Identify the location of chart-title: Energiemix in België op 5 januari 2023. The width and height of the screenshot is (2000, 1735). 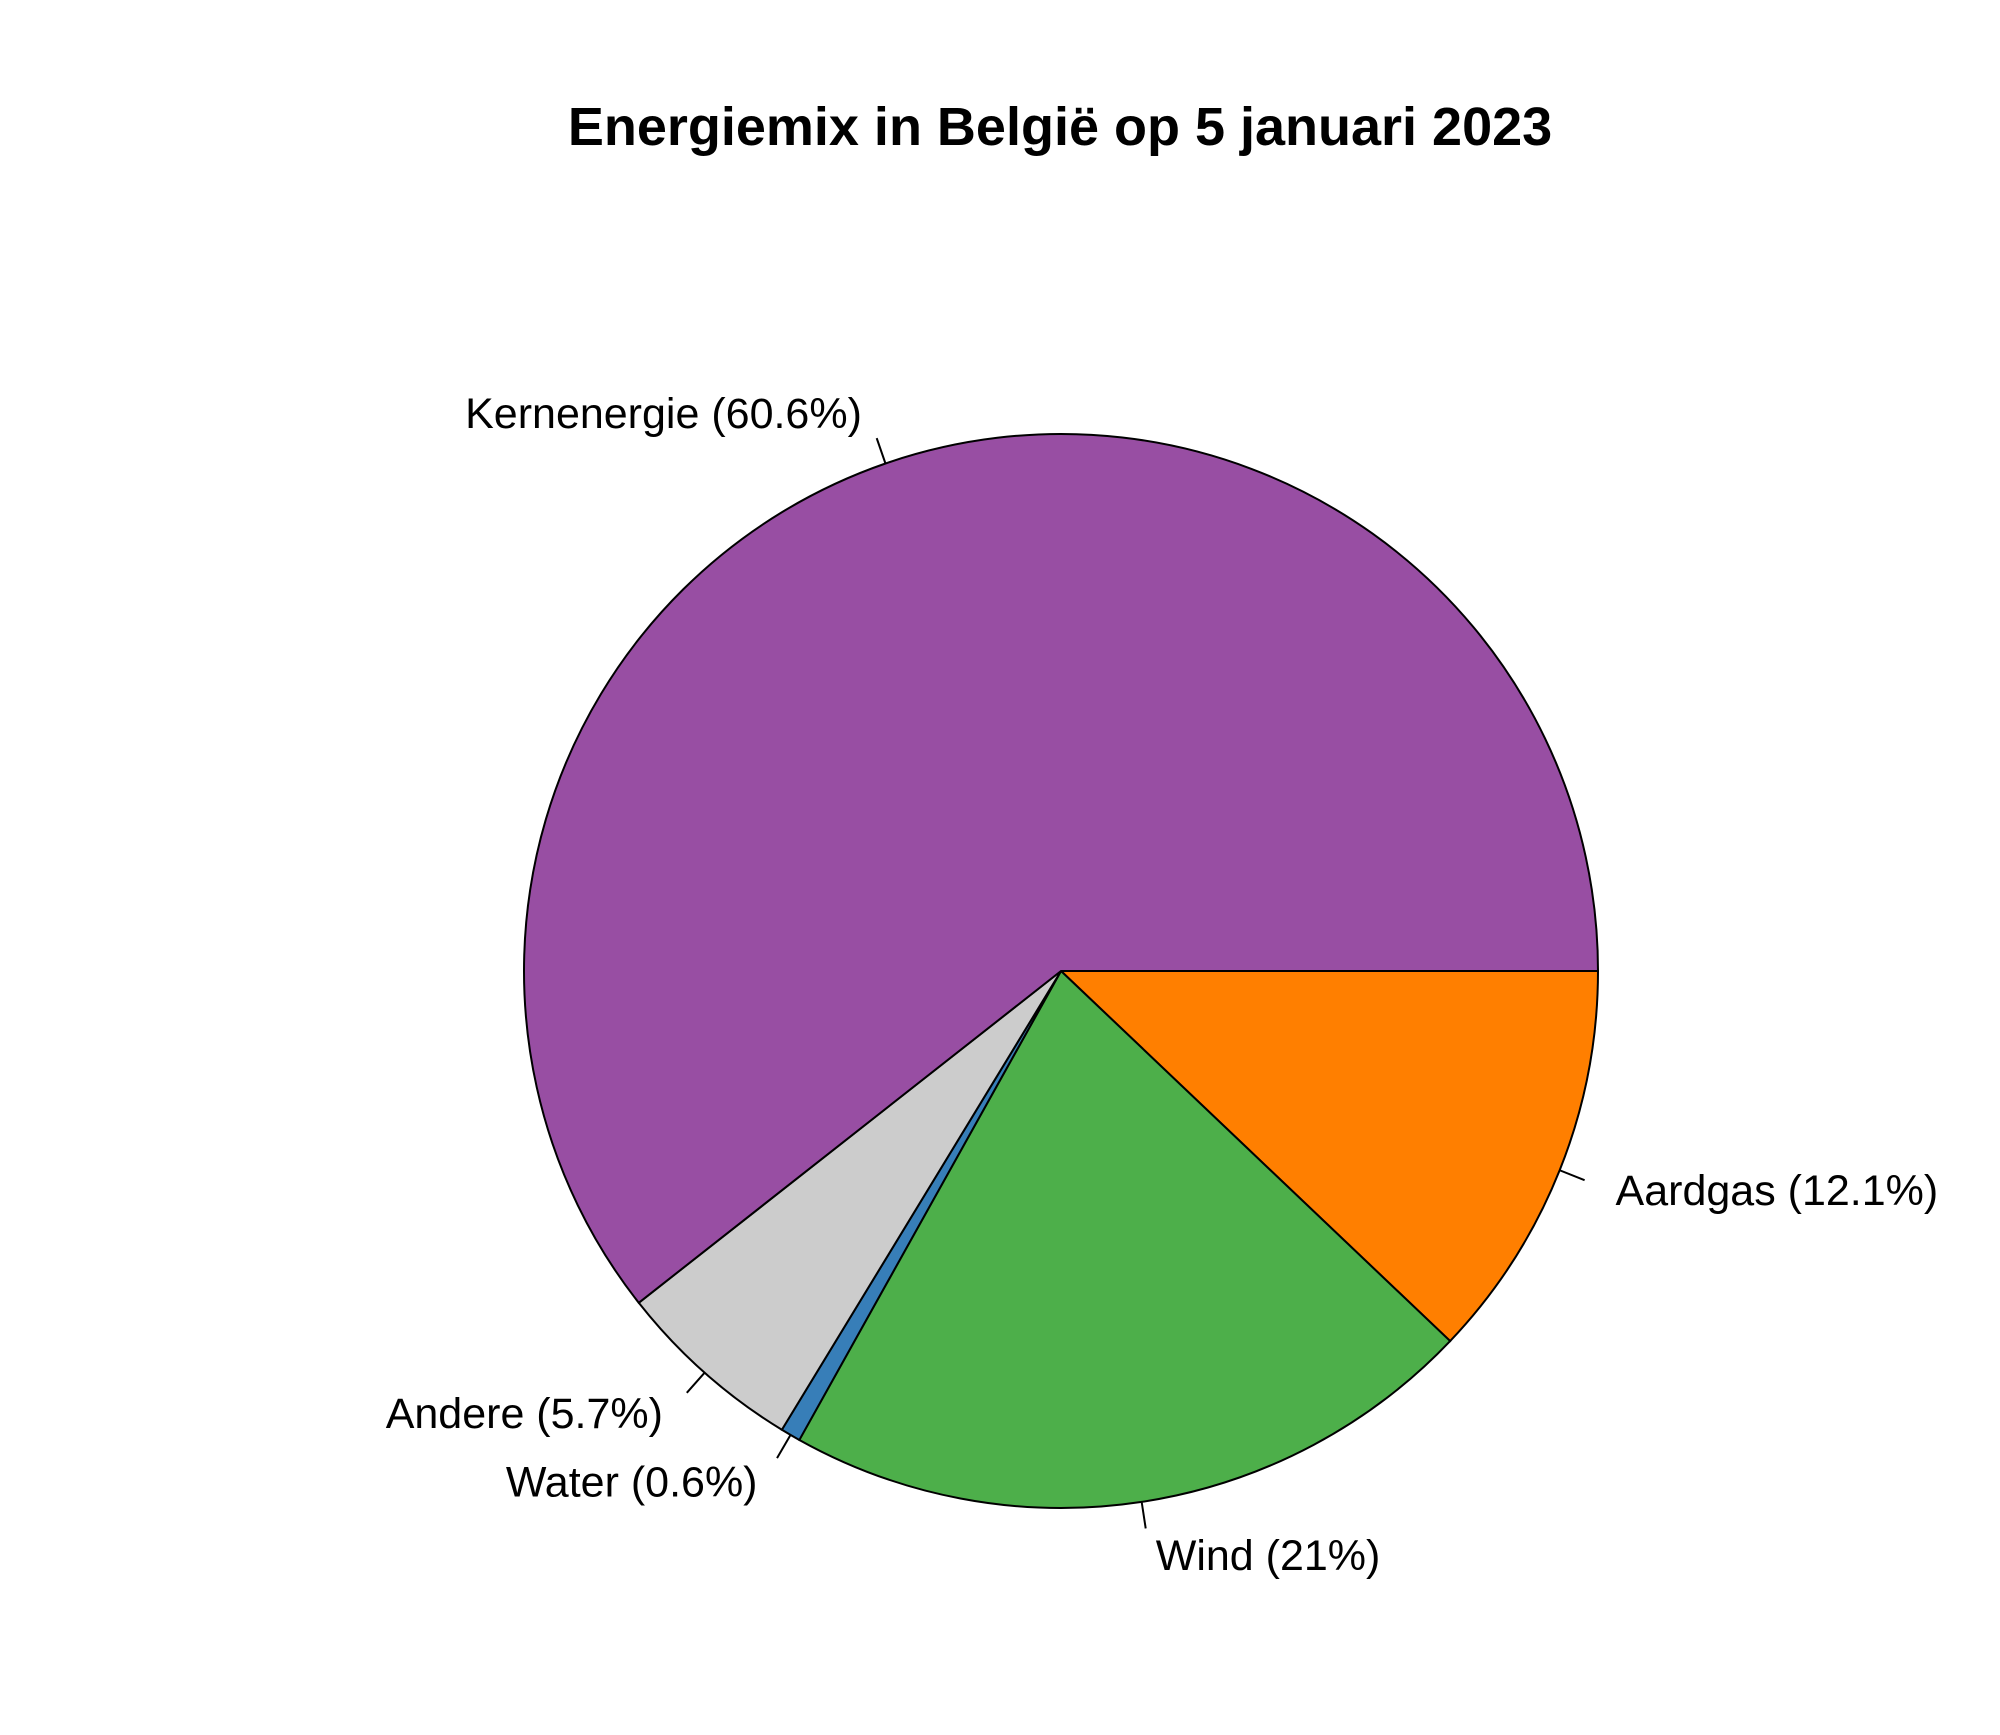
(1060, 127).